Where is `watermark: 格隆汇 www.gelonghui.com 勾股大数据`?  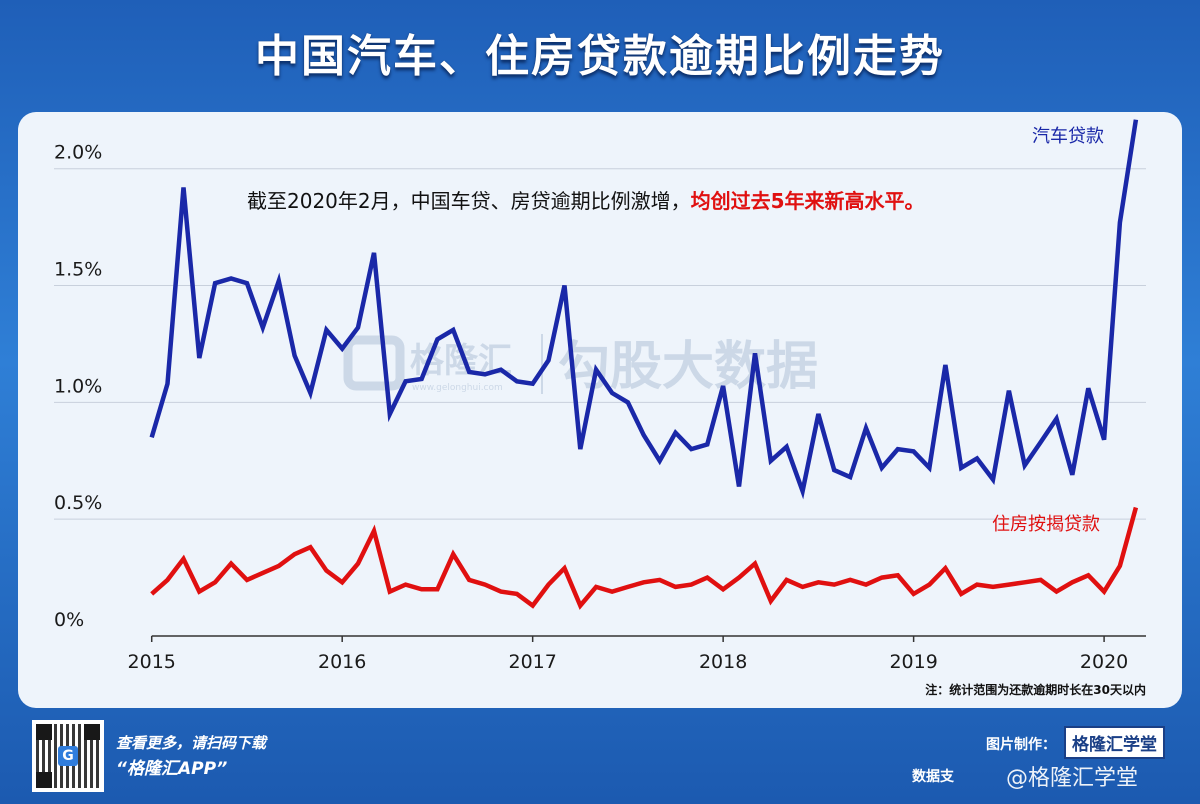
watermark: 格隆汇 www.gelonghui.com 勾股大数据 is located at coordinates (580, 365).